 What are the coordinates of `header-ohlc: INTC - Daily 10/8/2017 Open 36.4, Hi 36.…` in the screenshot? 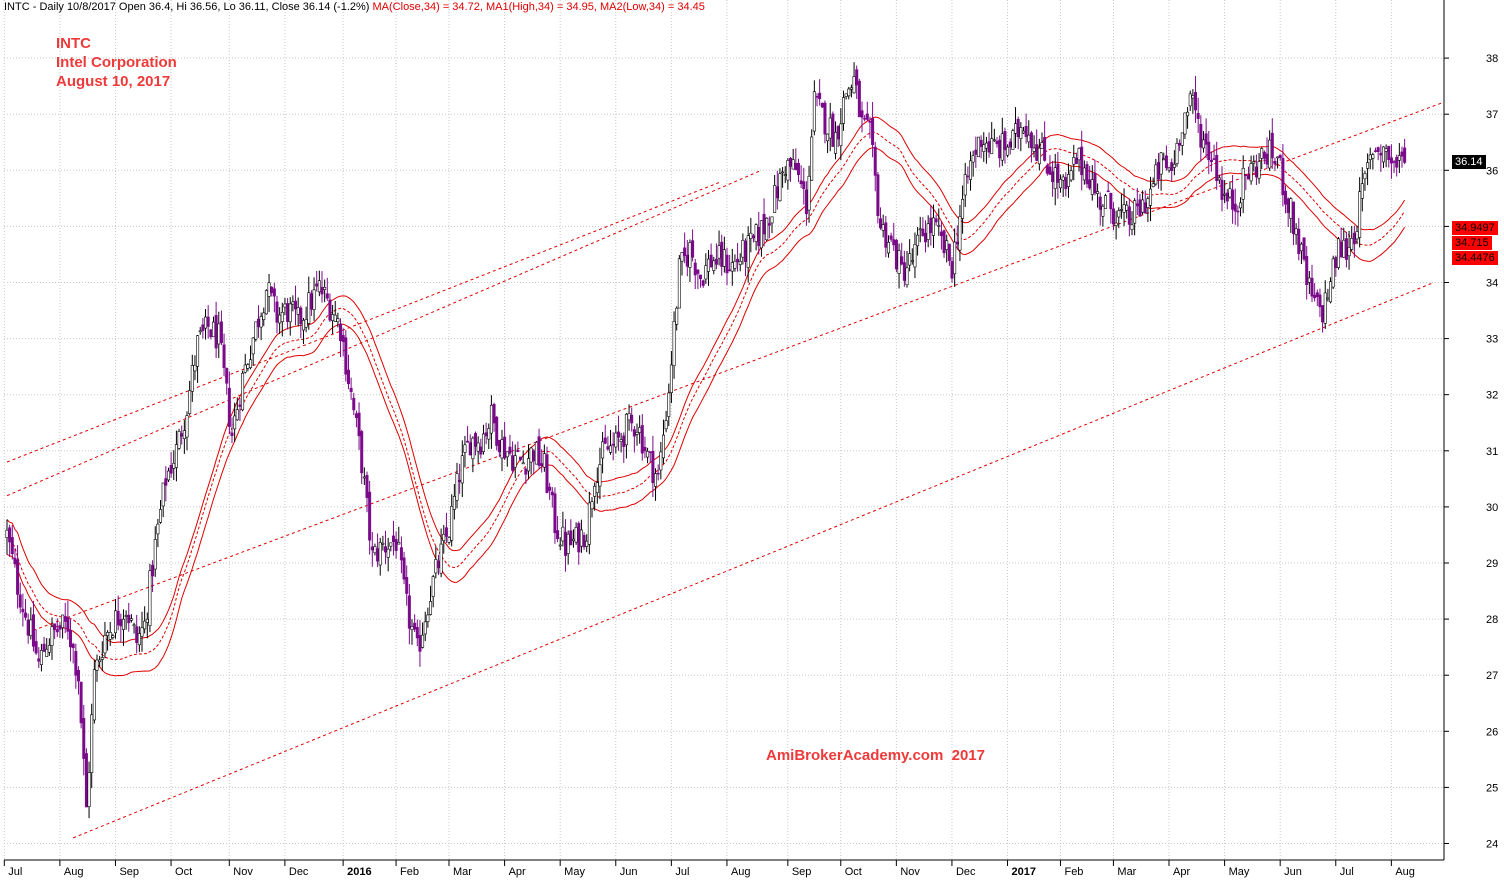 It's located at (187, 7).